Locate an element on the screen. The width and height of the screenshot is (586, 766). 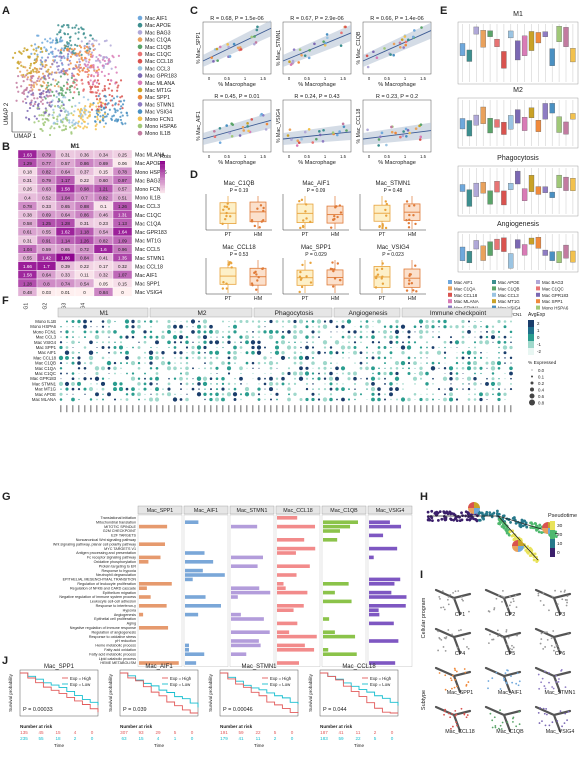
term-label: Fc receptor signaling pathway is located at coordinates (111, 558).